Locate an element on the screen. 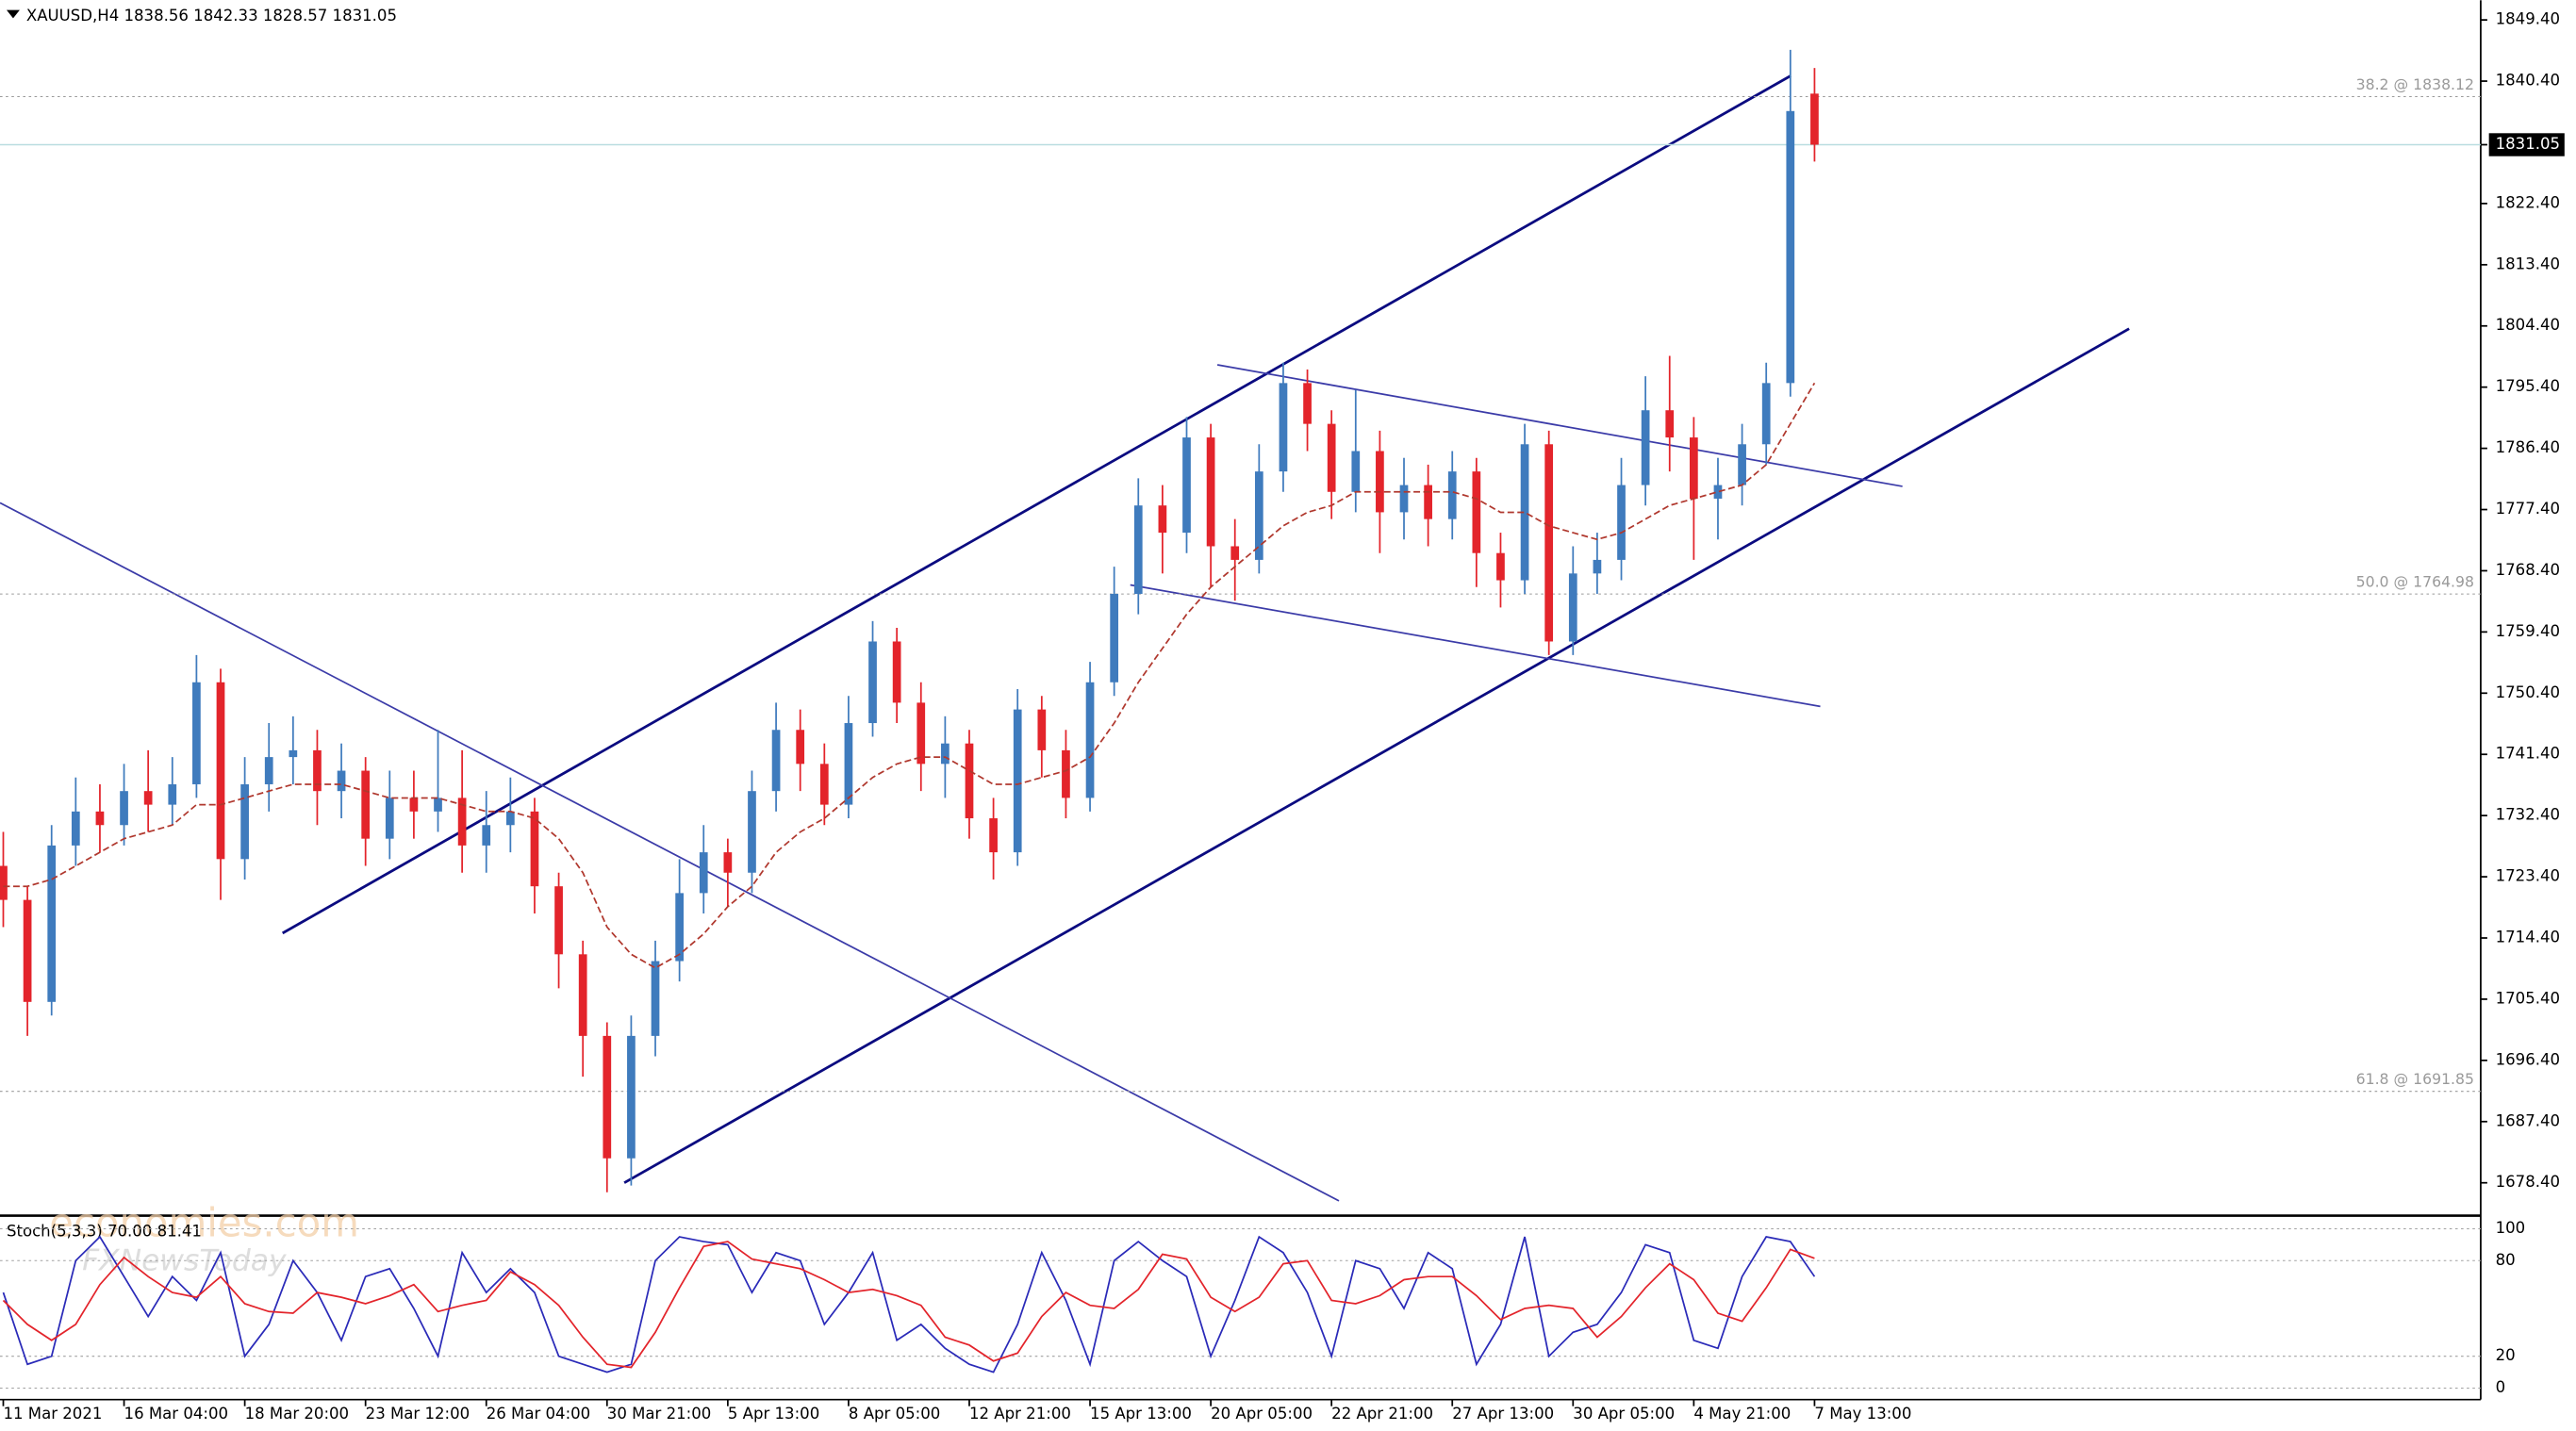  x-tick-label: 11 Mar 2021 is located at coordinates (52, 1414).